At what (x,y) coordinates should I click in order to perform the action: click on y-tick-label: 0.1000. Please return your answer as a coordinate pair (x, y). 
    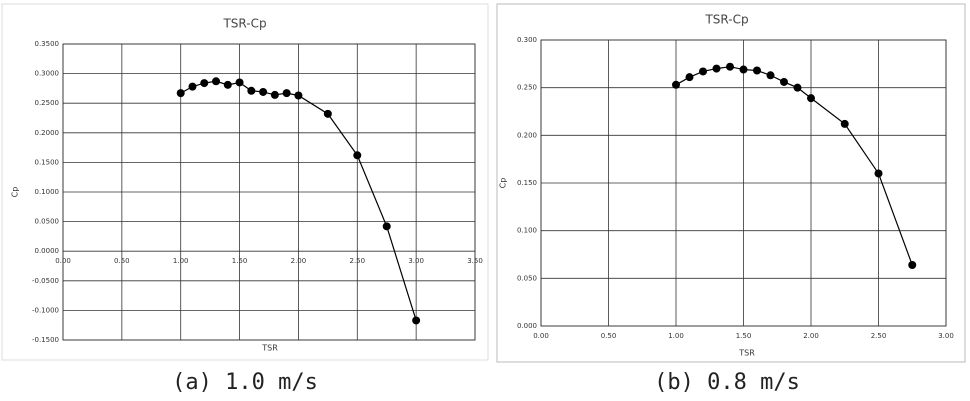
    Looking at the image, I should click on (47, 192).